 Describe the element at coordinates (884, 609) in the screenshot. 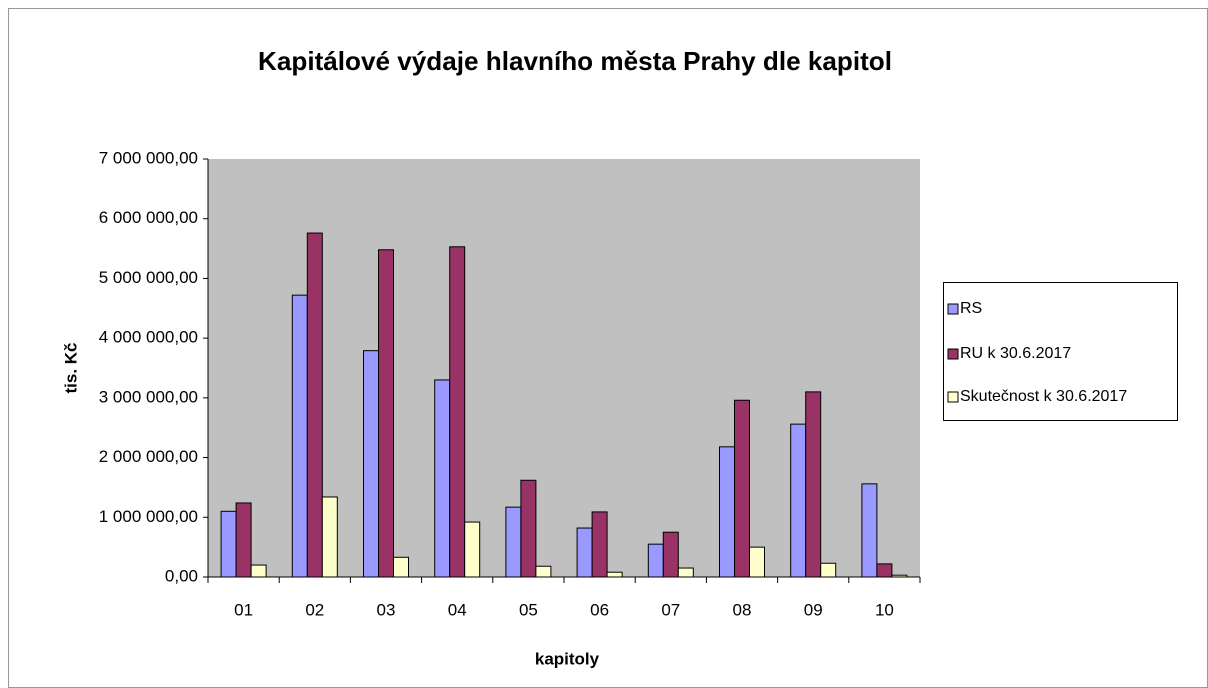

I see `x-tick-label: 10` at that location.